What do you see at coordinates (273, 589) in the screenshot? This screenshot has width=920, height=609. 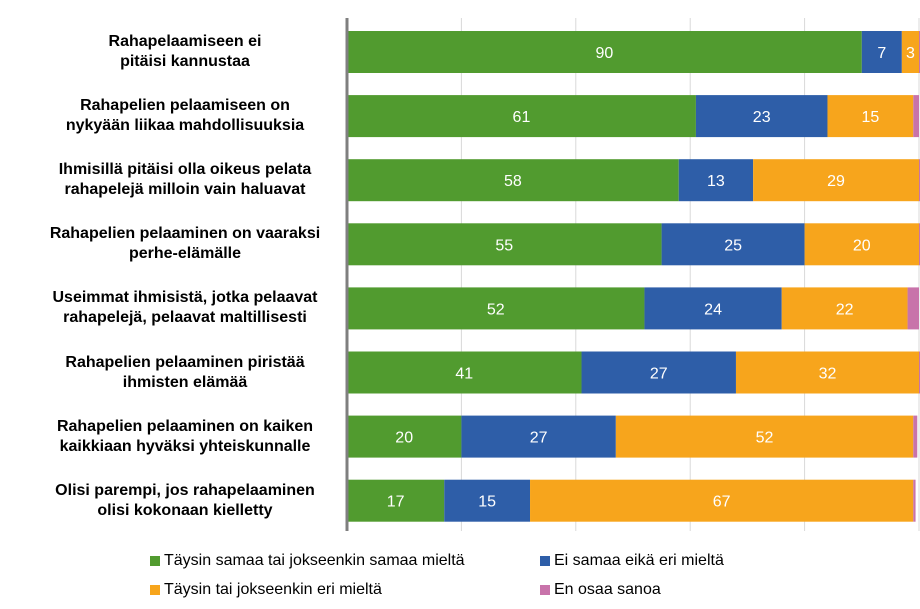 I see `legend-label: Täysin tai jokseenkin eri mieltä` at bounding box center [273, 589].